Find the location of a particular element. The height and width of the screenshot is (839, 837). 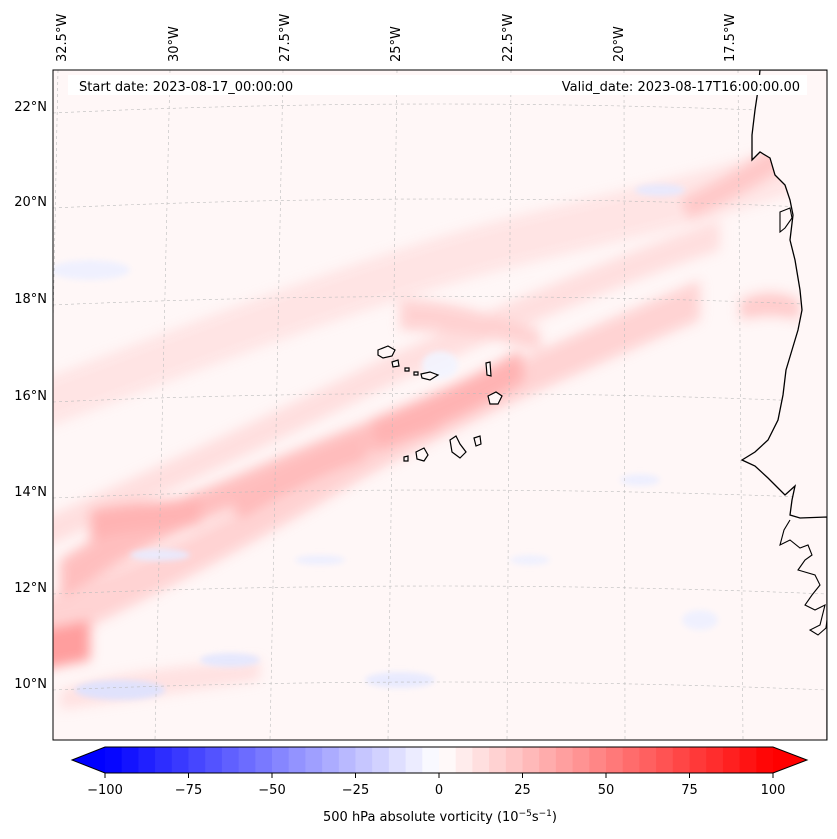

latitude-labels: 22°N 20°N 18°N 16°N 14°N 12°N 10°N is located at coordinates (30, 396).